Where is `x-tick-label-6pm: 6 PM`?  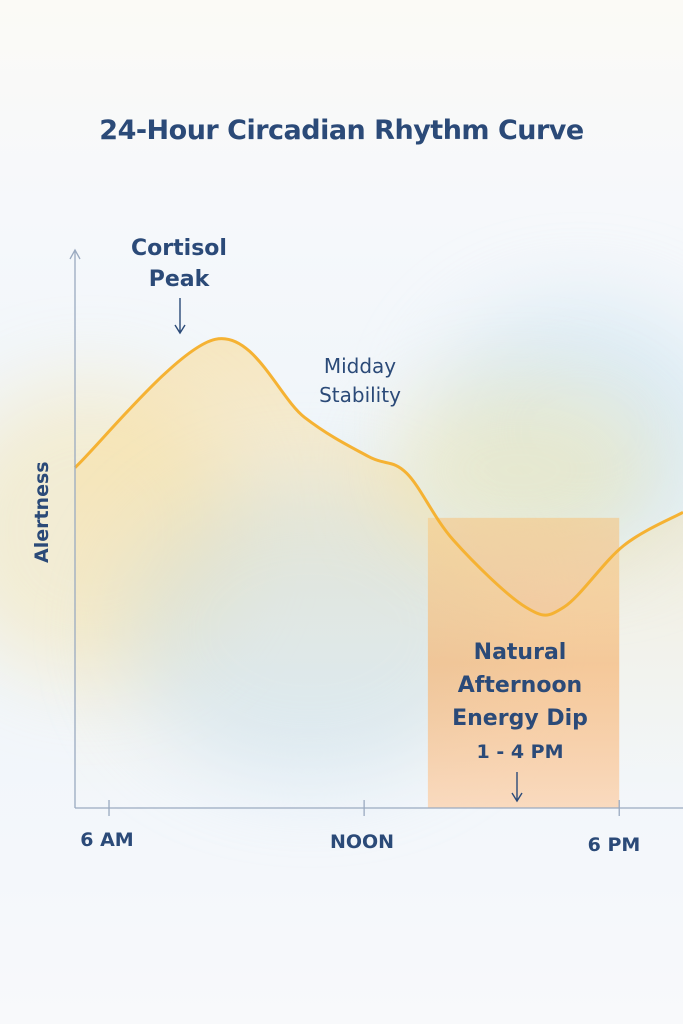 x-tick-label-6pm: 6 PM is located at coordinates (614, 845).